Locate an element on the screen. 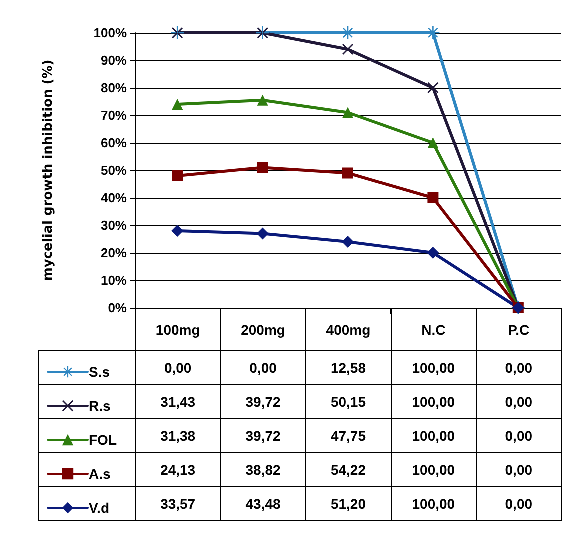 The image size is (569, 534). text: 50,15 is located at coordinates (348, 401).